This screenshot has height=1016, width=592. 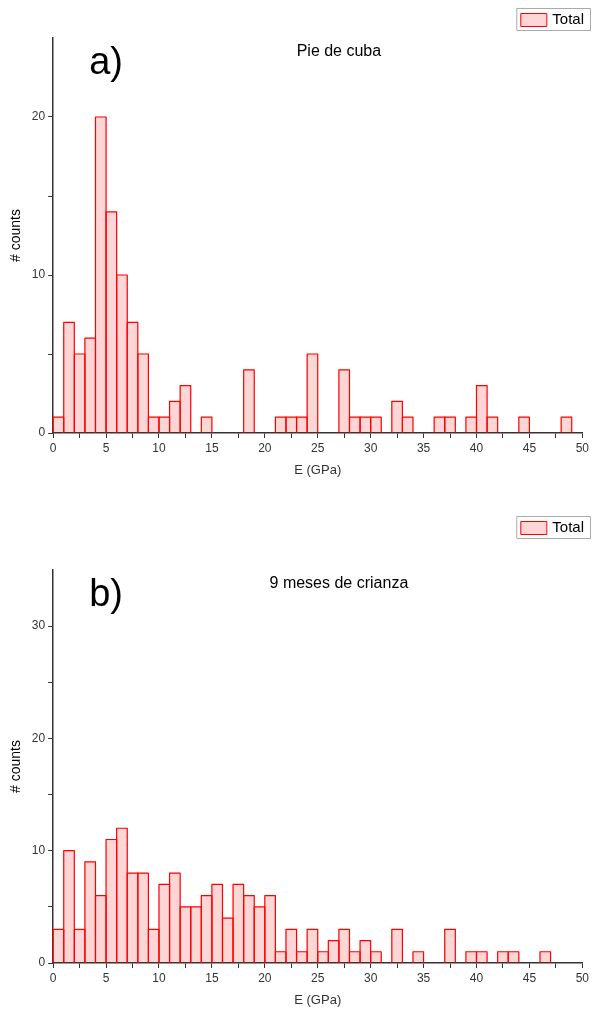 I want to click on chart-title: 9 meses de crianza, so click(x=339, y=583).